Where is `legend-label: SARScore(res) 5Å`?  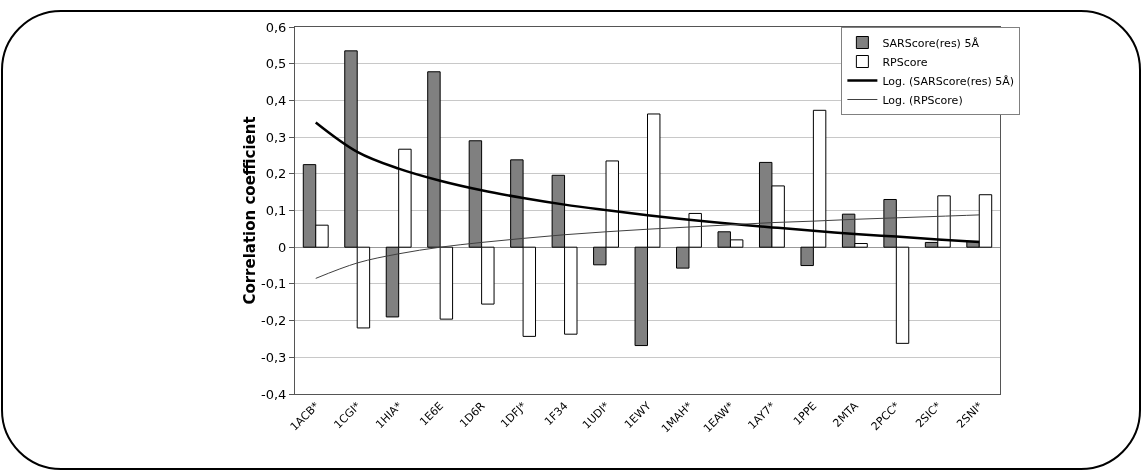
legend-label: SARScore(res) 5Å is located at coordinates (931, 43).